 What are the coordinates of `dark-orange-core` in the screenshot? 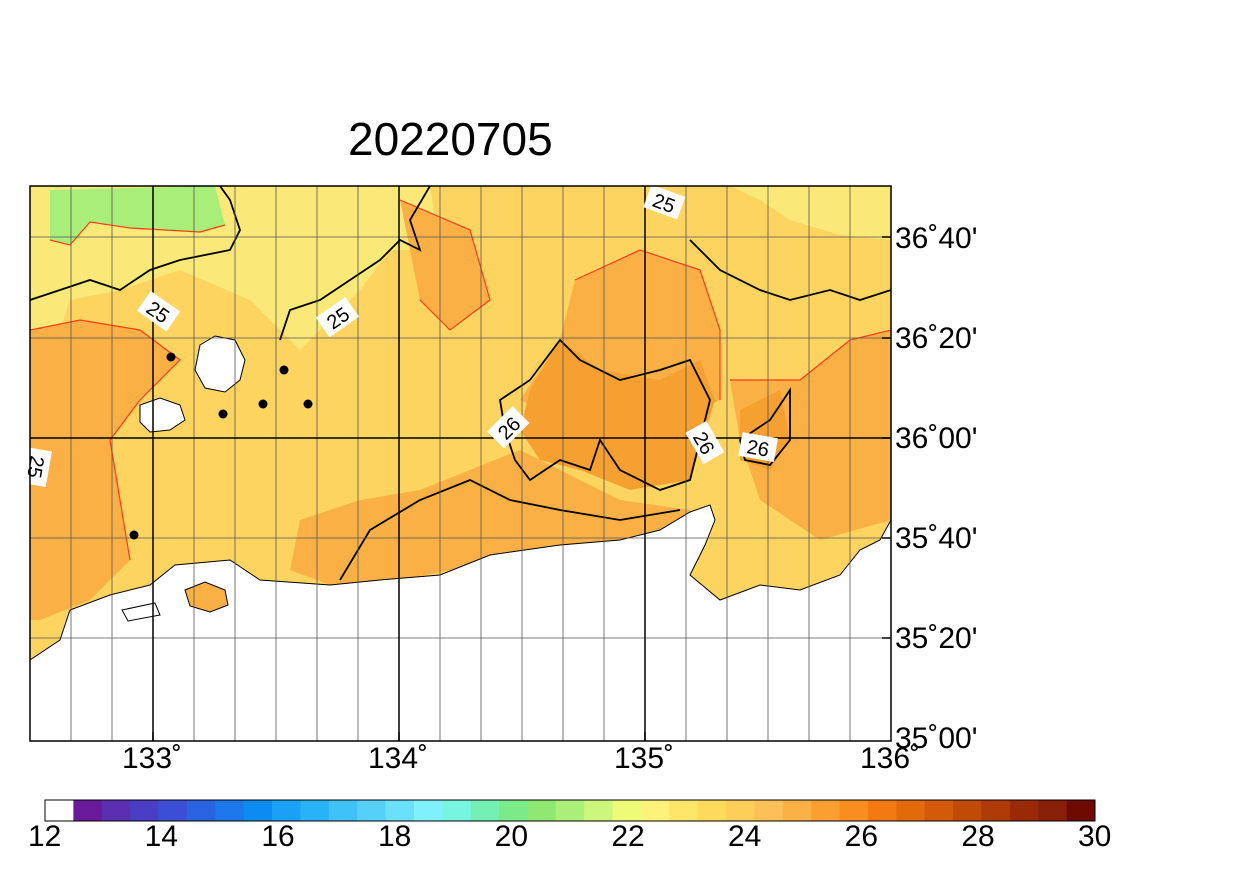 It's located at (617, 415).